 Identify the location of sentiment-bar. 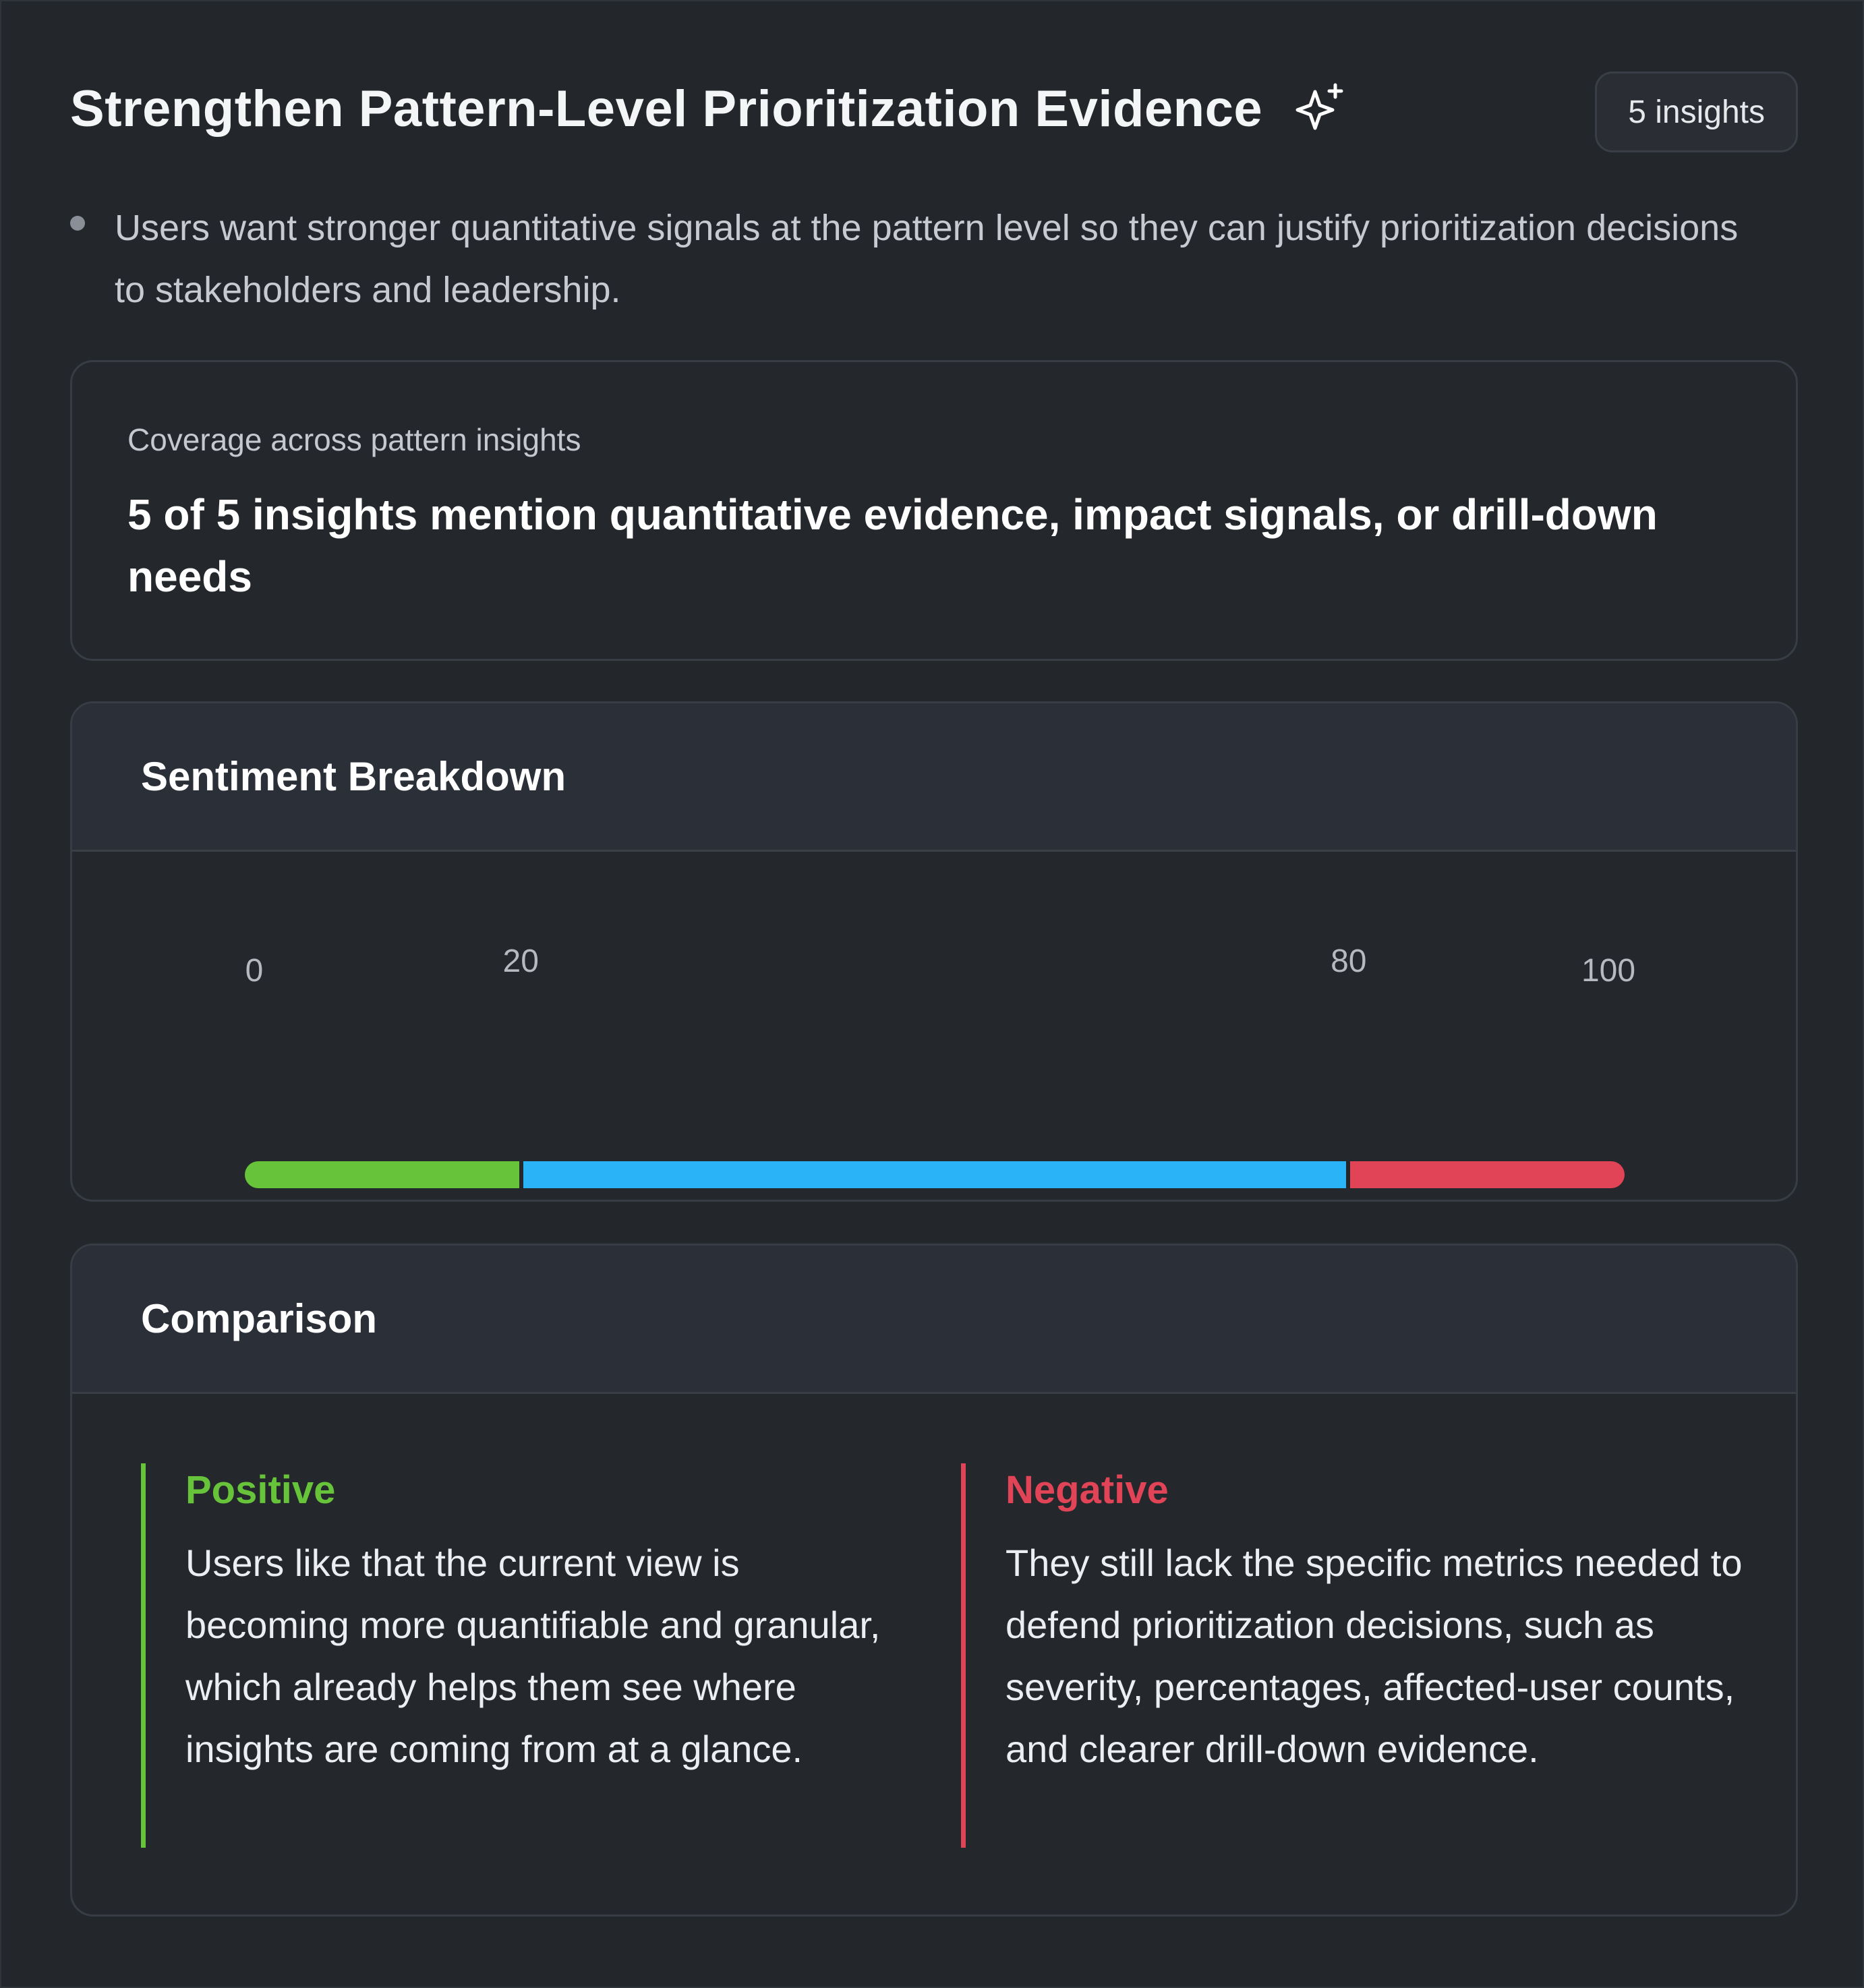
(935, 1175).